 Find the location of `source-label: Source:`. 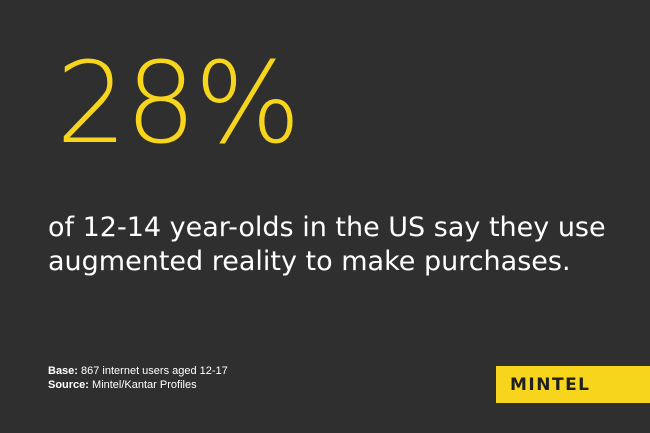

source-label: Source: is located at coordinates (68, 385).